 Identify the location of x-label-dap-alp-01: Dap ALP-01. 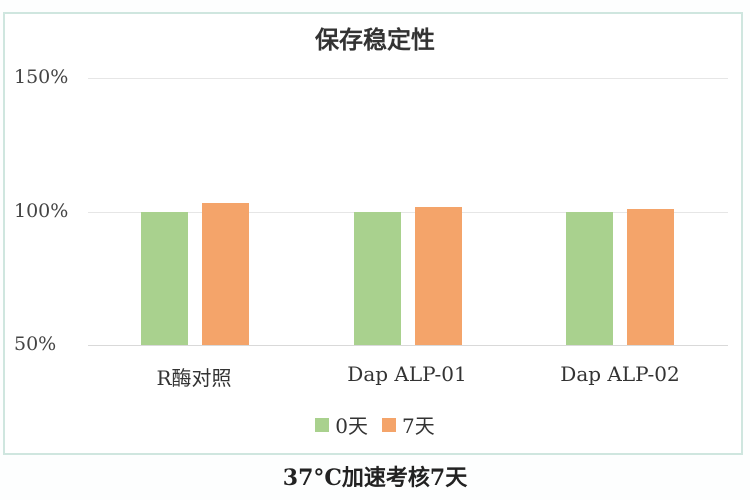
(407, 374).